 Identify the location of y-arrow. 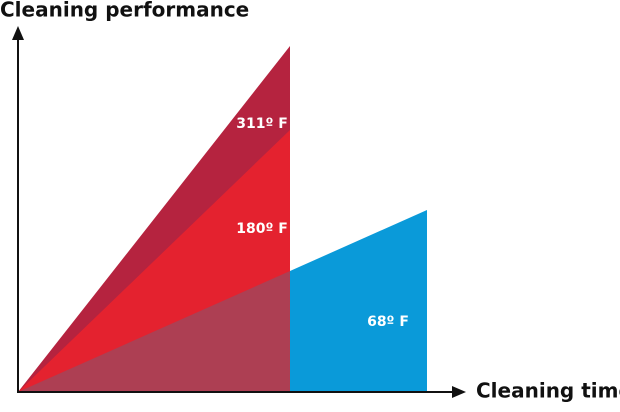
(18, 33).